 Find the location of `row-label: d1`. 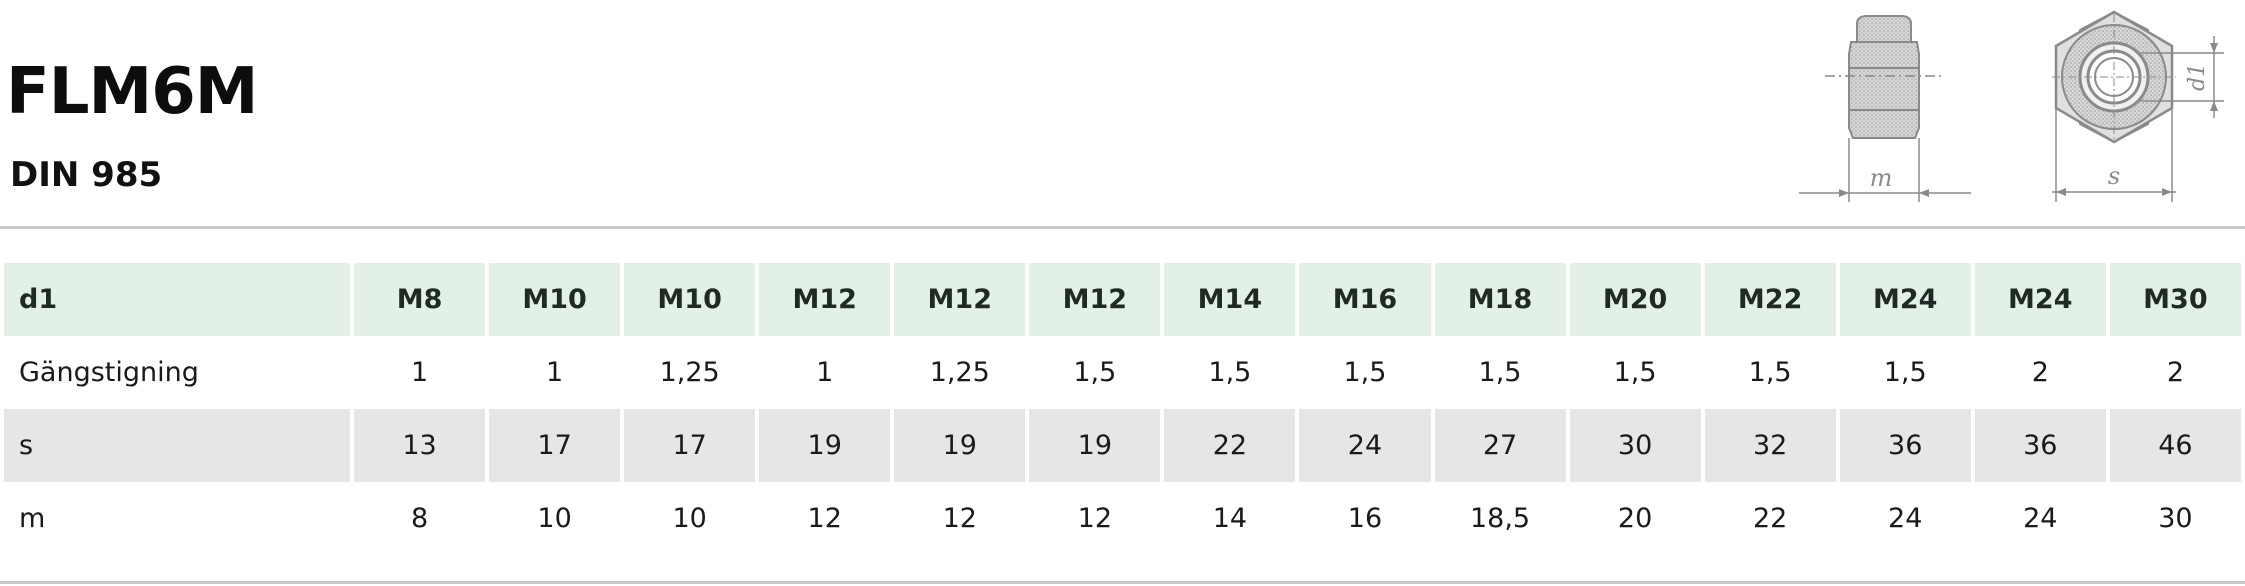

row-label: d1 is located at coordinates (177, 299).